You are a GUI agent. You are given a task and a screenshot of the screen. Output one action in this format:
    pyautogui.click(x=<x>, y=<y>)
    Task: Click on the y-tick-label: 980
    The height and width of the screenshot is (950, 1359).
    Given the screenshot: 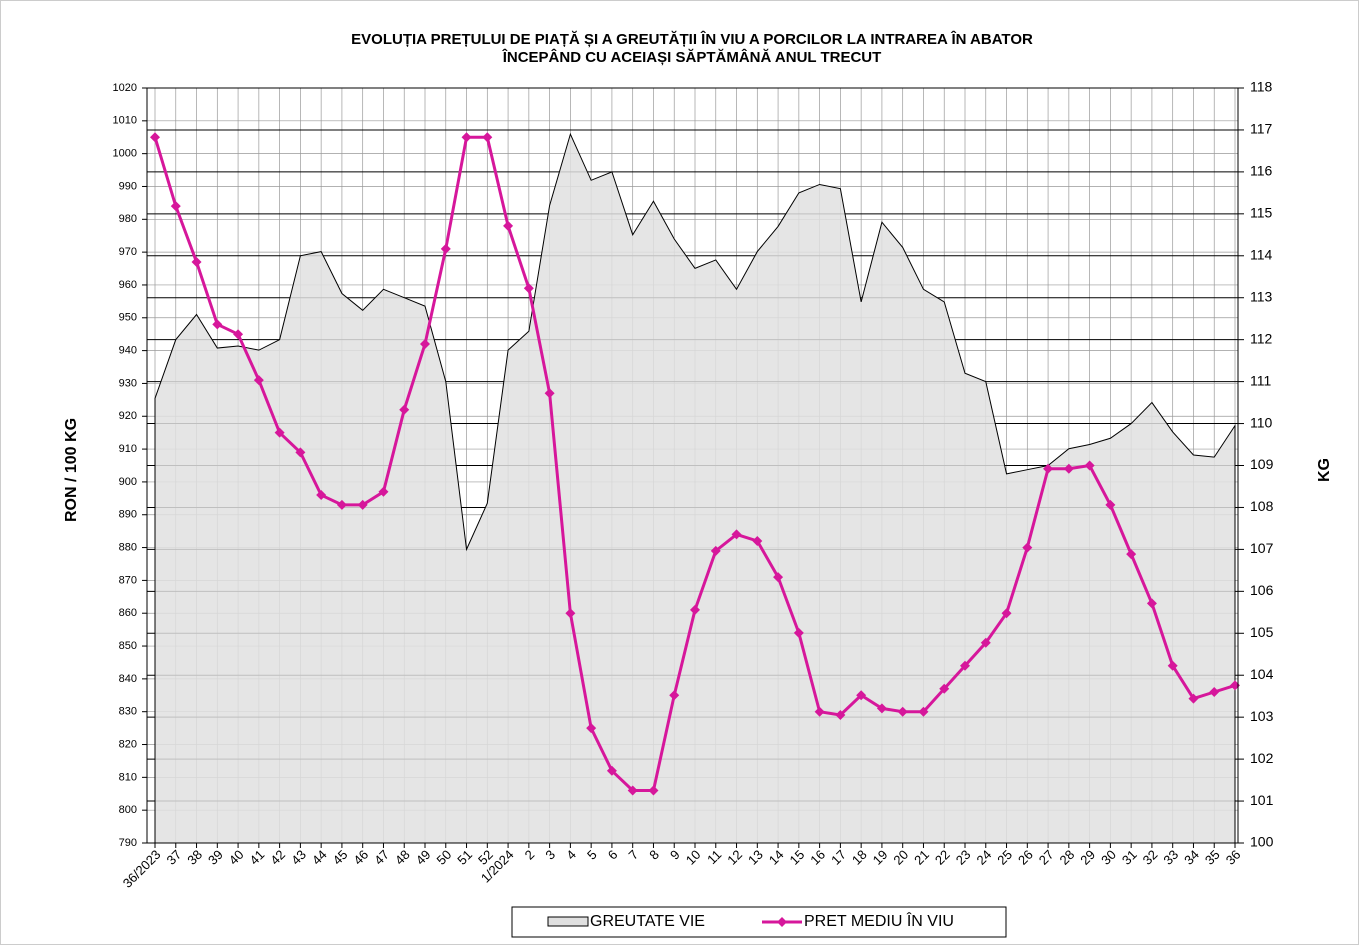 What is the action you would take?
    pyautogui.click(x=128, y=219)
    